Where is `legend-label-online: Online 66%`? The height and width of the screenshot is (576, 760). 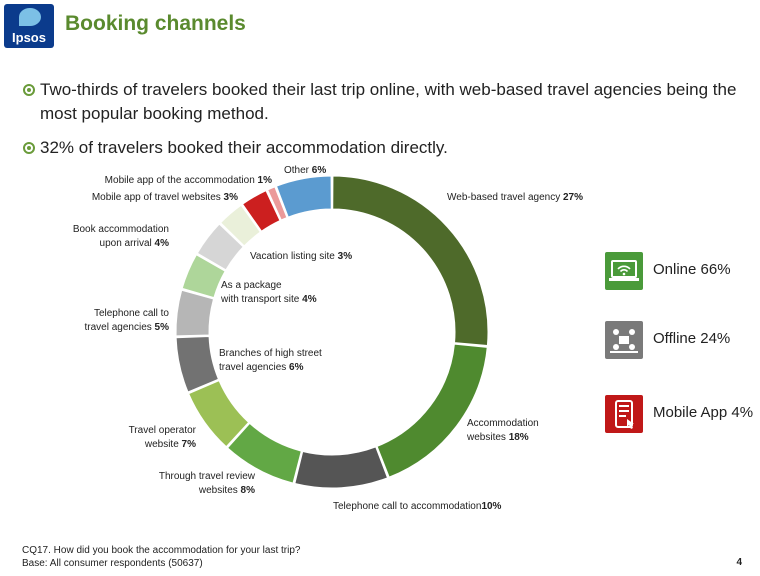
legend-label-online: Online 66% is located at coordinates (692, 269).